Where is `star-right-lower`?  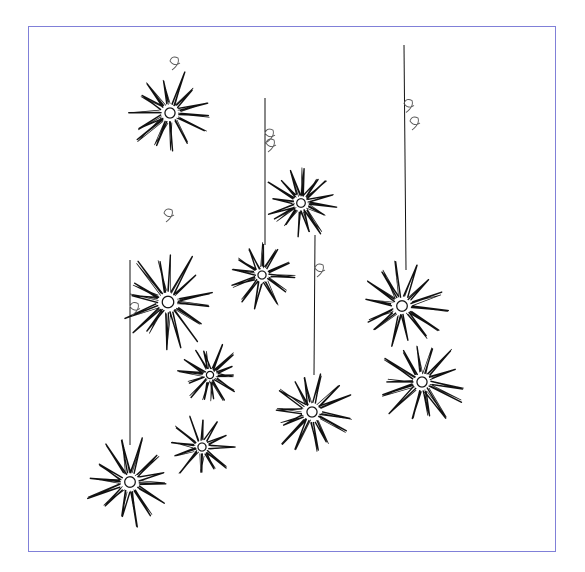 star-right-lower is located at coordinates (423, 382).